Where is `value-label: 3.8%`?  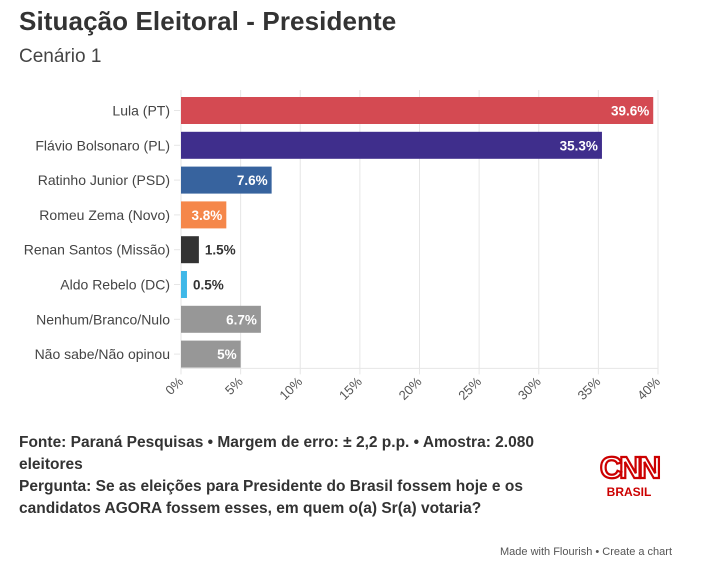 value-label: 3.8% is located at coordinates (207, 215).